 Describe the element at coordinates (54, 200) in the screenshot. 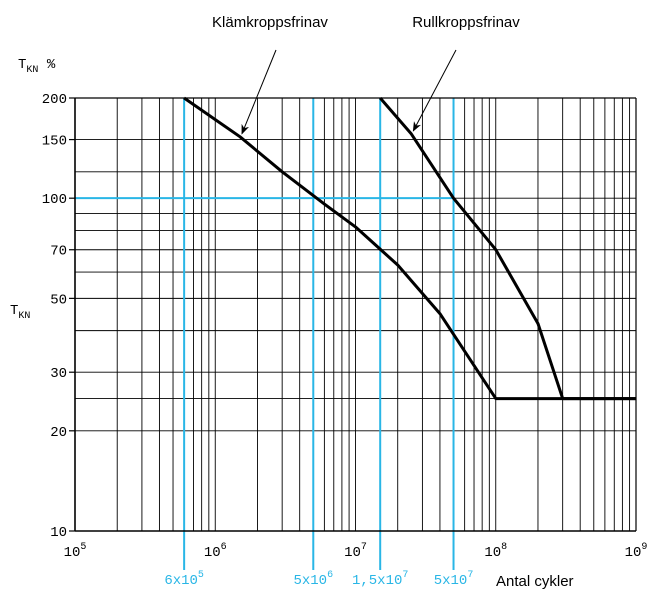

I see `y-tick-label: 100` at that location.